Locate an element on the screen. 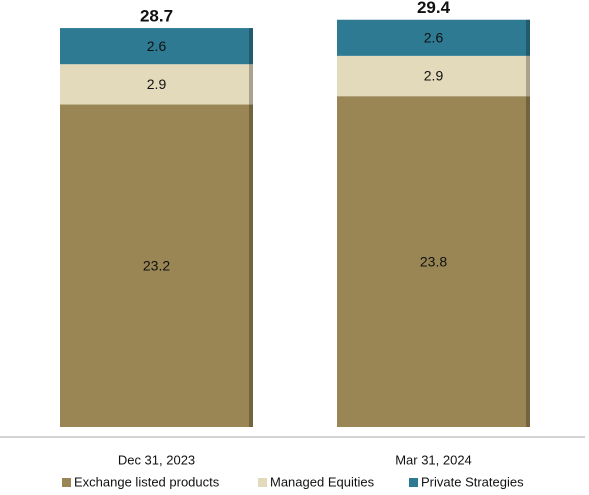 The width and height of the screenshot is (589, 495). legend-label: Exchange listed products is located at coordinates (147, 481).